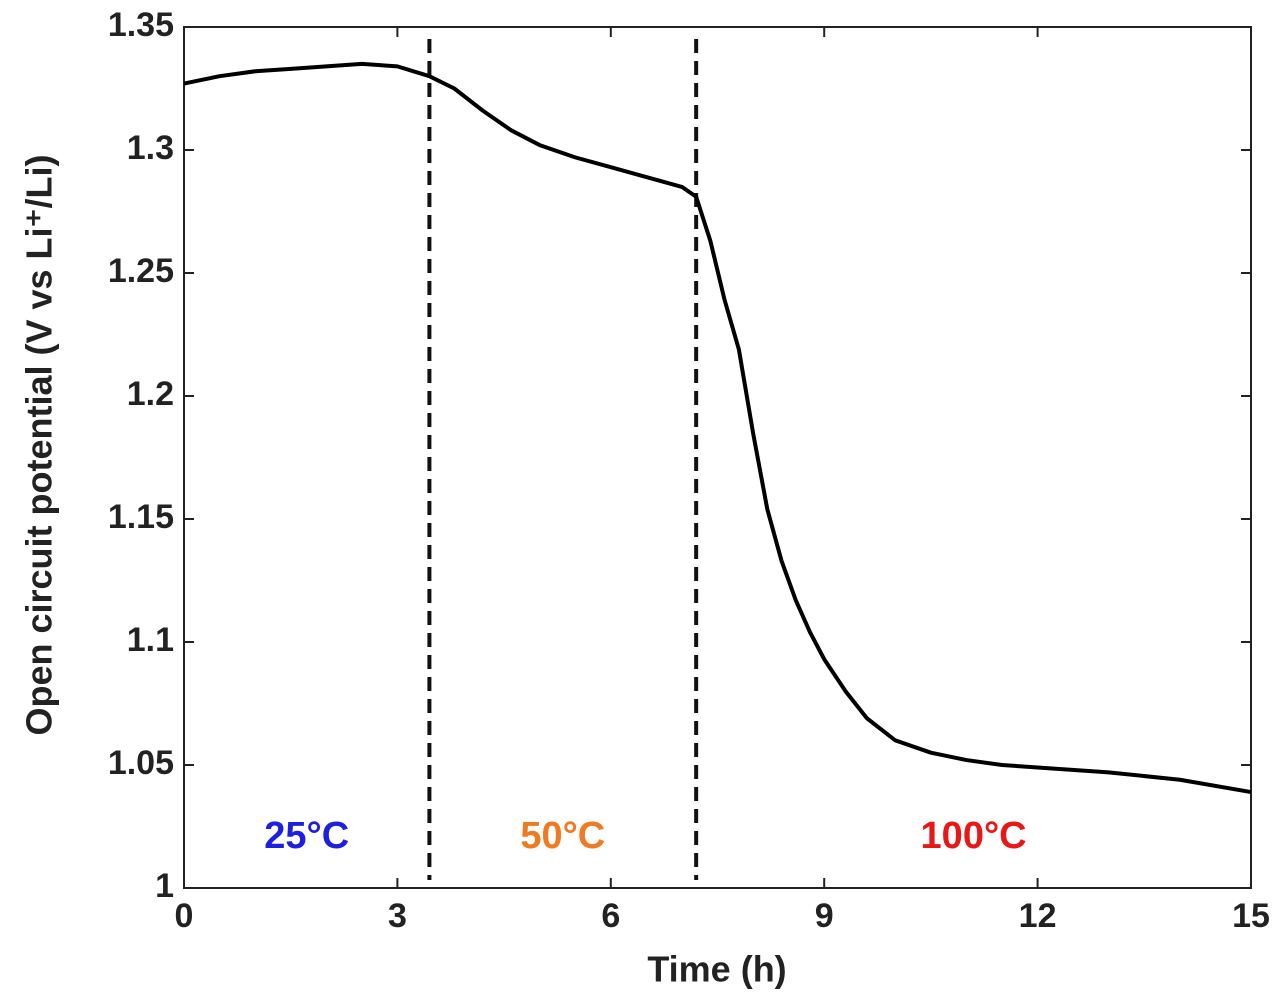 The width and height of the screenshot is (1280, 1002). What do you see at coordinates (184, 916) in the screenshot?
I see `x-tick-label: 0` at bounding box center [184, 916].